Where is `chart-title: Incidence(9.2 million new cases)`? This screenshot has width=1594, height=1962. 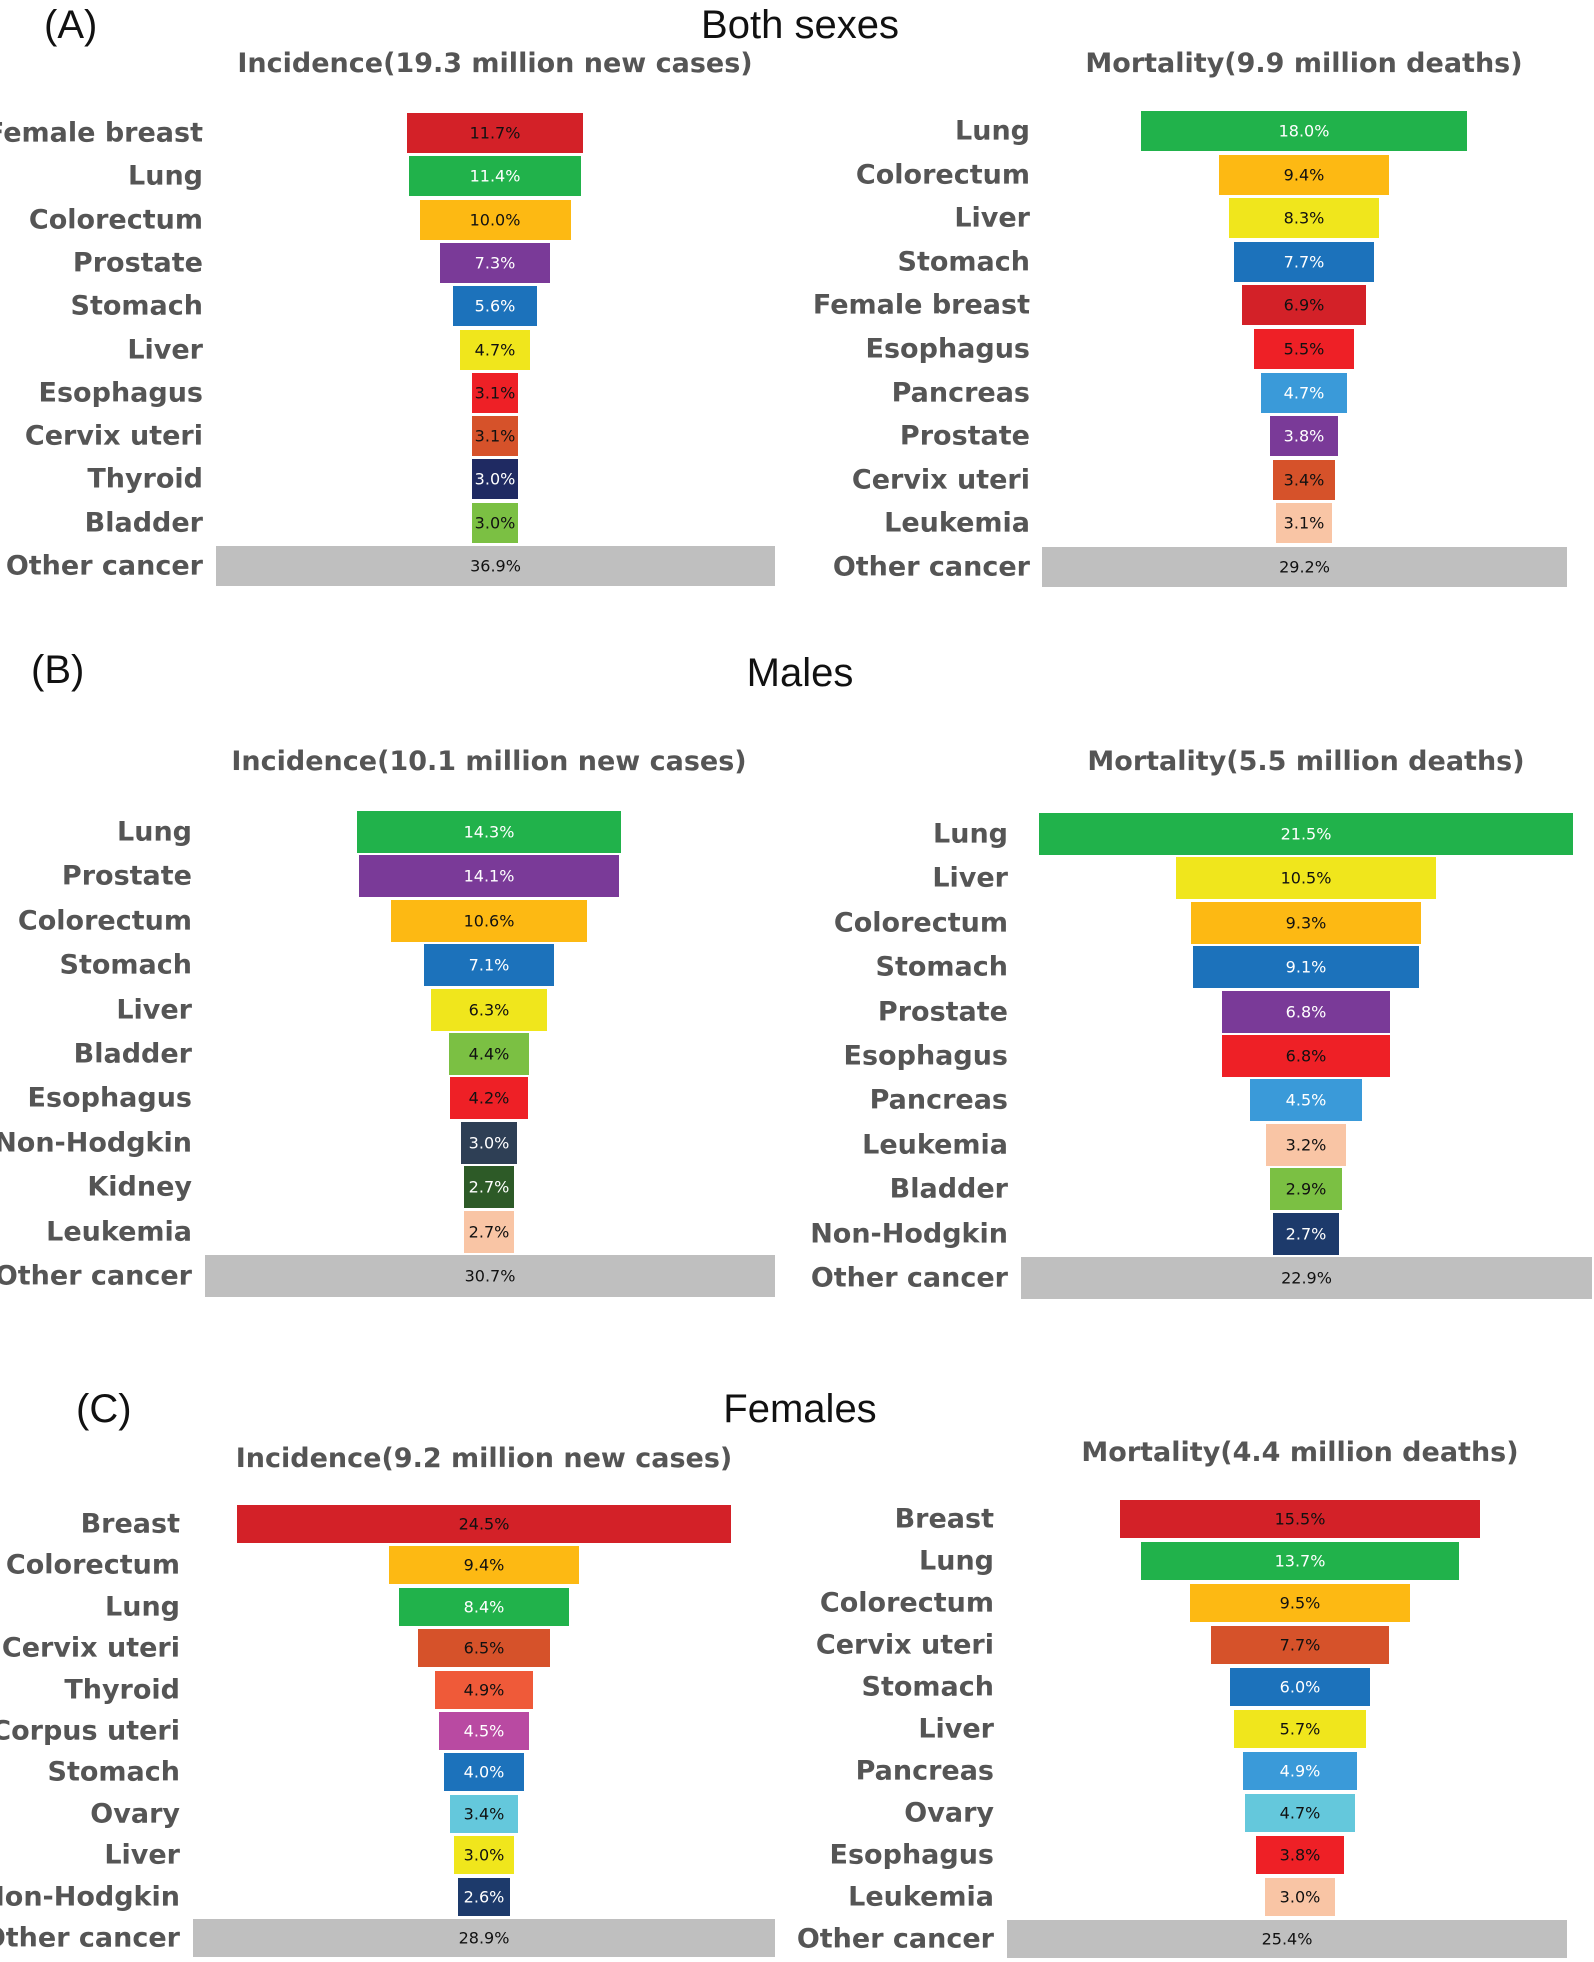 chart-title: Incidence(9.2 million new cases) is located at coordinates (484, 1458).